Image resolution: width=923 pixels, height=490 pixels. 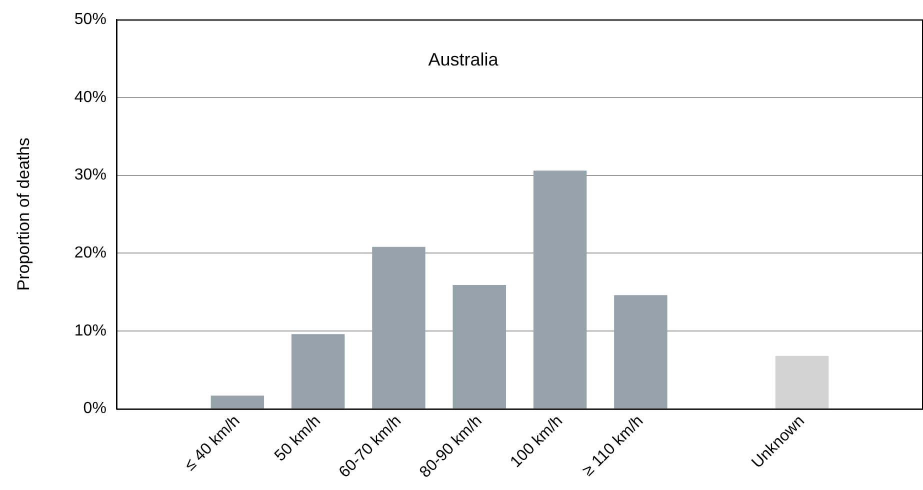 I want to click on y-tick-label: 10%, so click(x=90, y=331).